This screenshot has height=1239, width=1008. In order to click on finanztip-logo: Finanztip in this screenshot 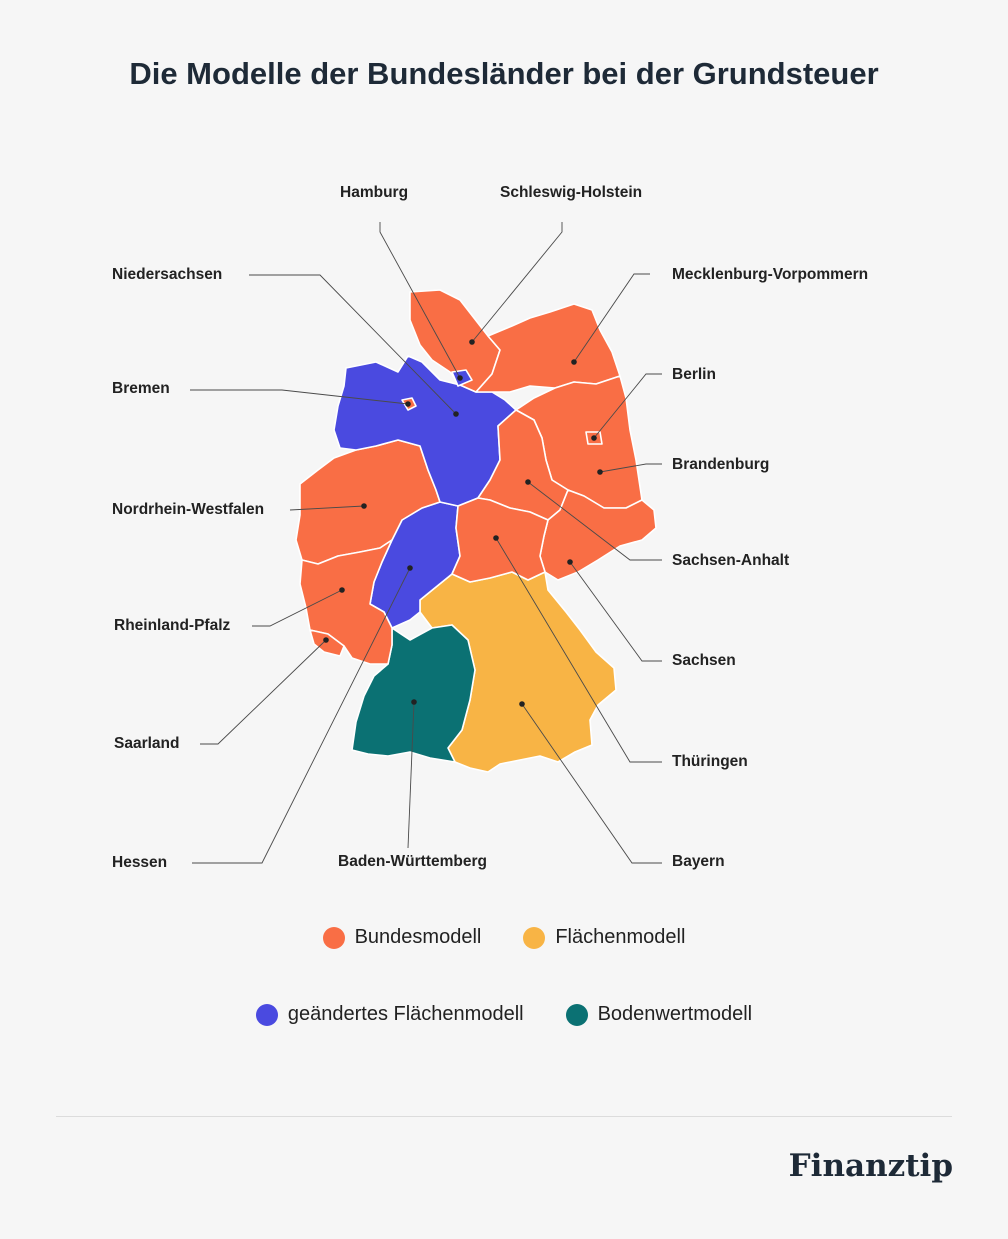, I will do `click(870, 1166)`.